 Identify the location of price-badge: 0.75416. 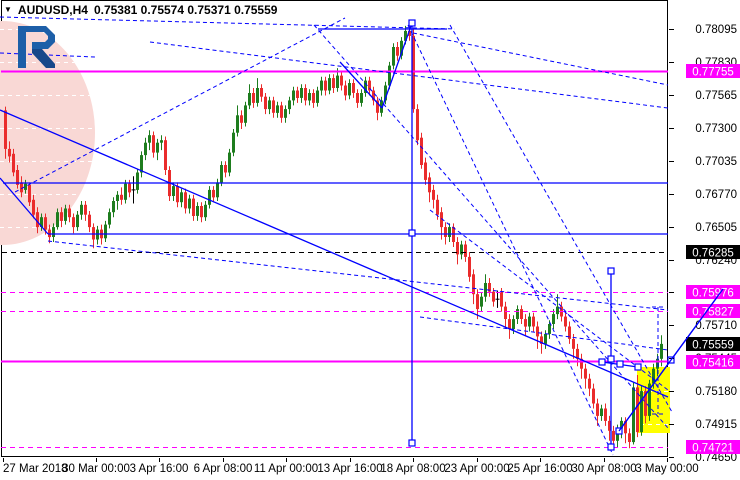
(713, 362).